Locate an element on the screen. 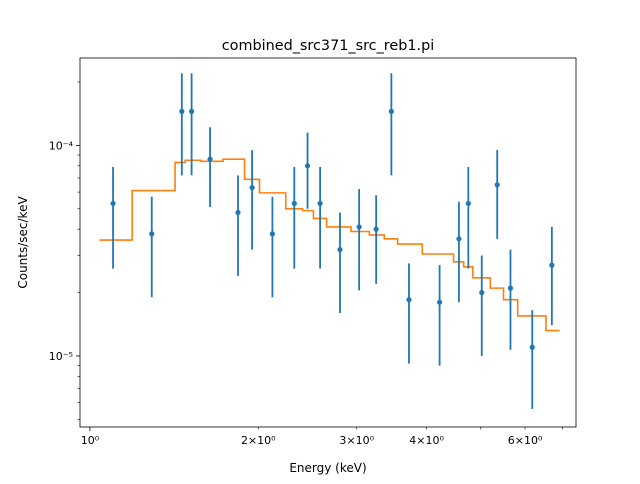 This screenshot has width=640, height=484. y-axis-label: Counts/sec/keV is located at coordinates (23, 242).